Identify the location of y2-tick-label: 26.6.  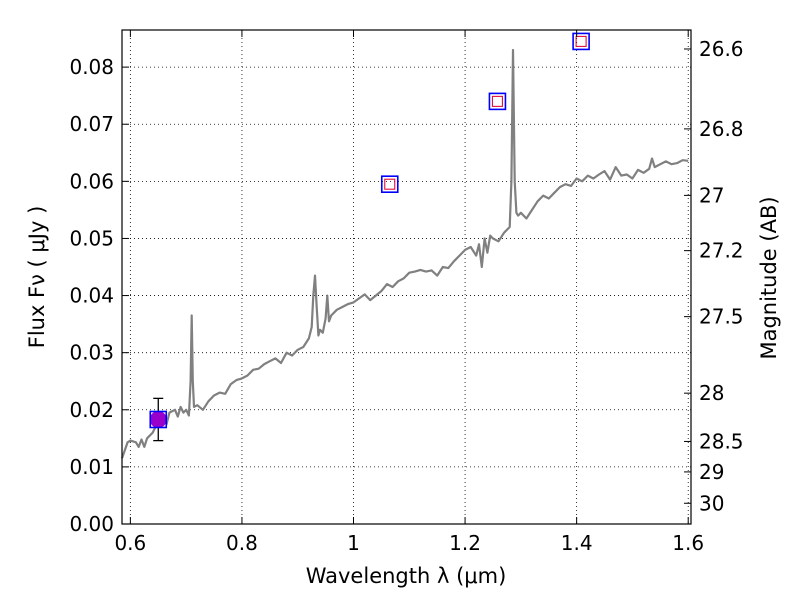
(721, 49).